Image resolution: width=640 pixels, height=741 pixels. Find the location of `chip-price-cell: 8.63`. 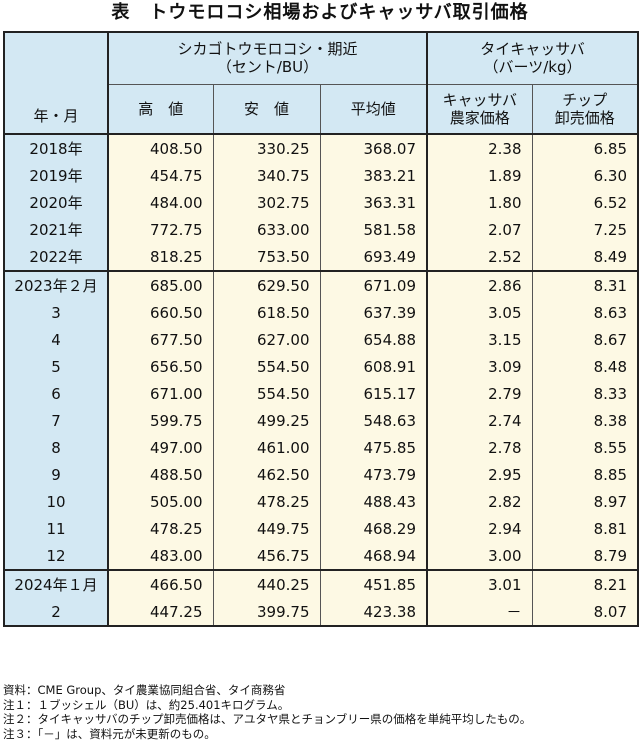

chip-price-cell: 8.63 is located at coordinates (585, 312).